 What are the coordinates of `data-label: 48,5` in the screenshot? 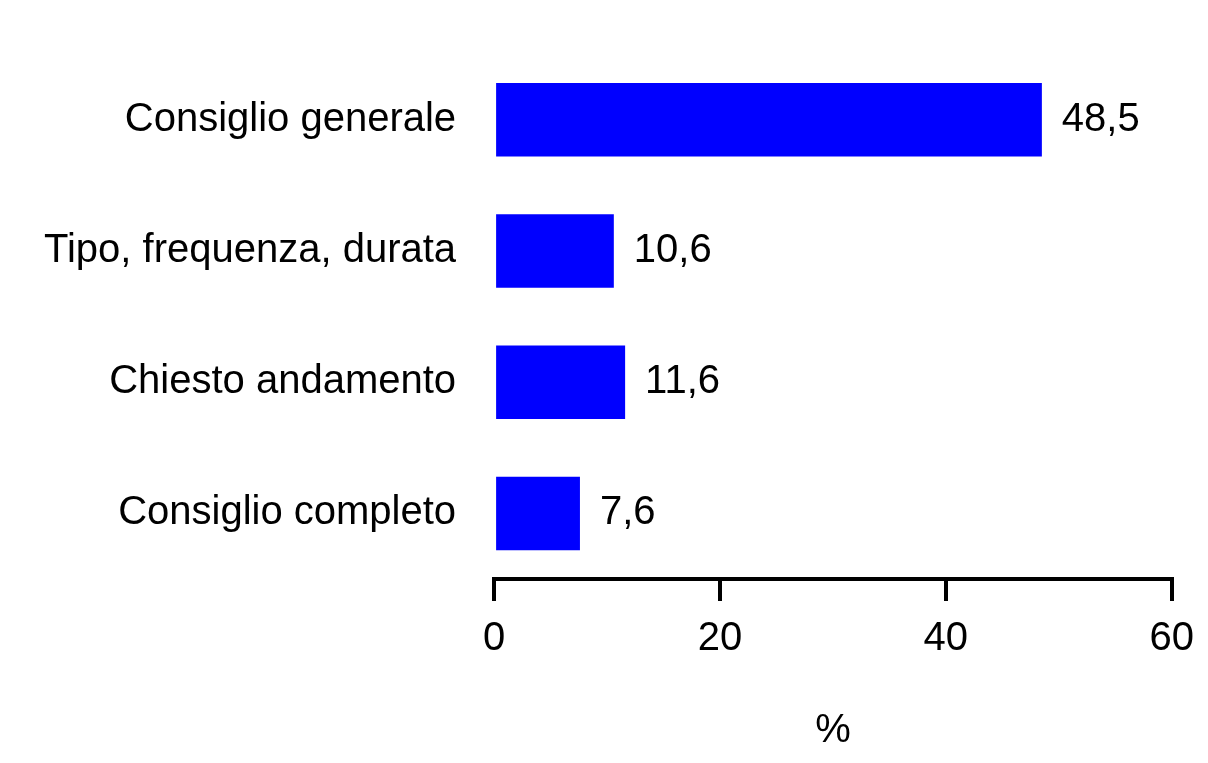 It's located at (1100, 116).